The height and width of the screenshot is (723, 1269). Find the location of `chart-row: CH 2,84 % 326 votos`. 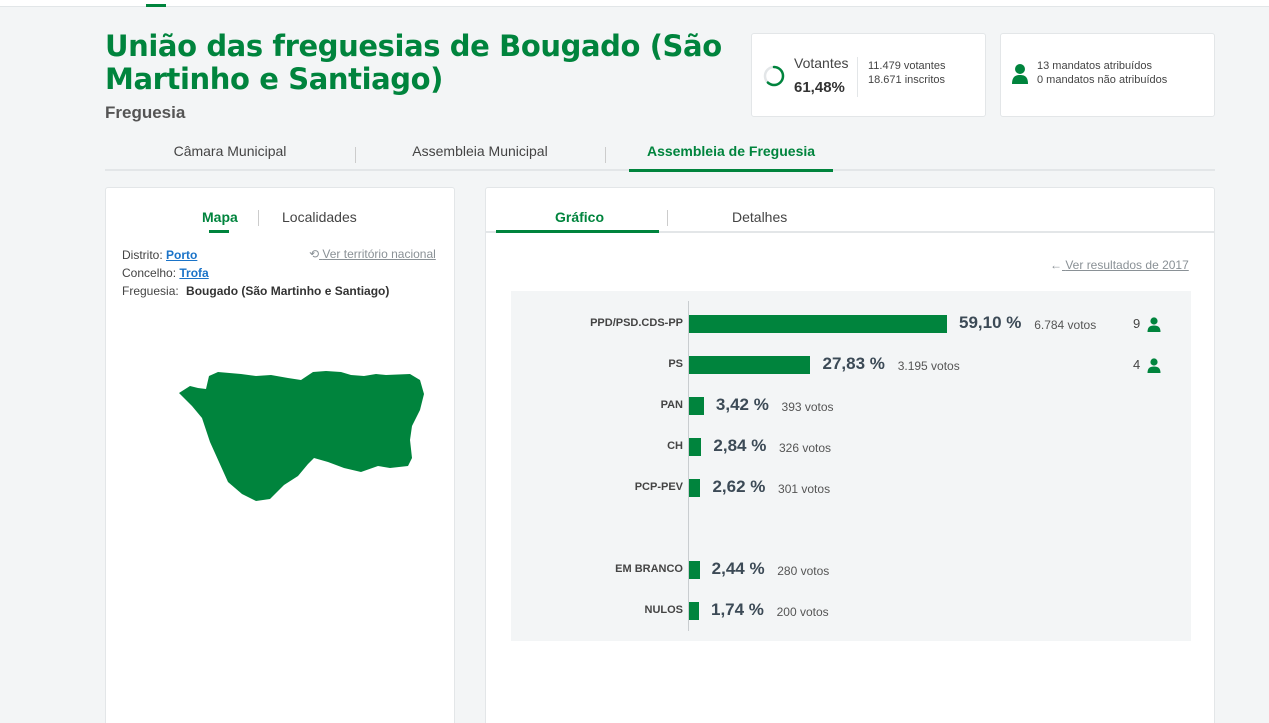

chart-row: CH 2,84 % 326 votos is located at coordinates (851, 446).